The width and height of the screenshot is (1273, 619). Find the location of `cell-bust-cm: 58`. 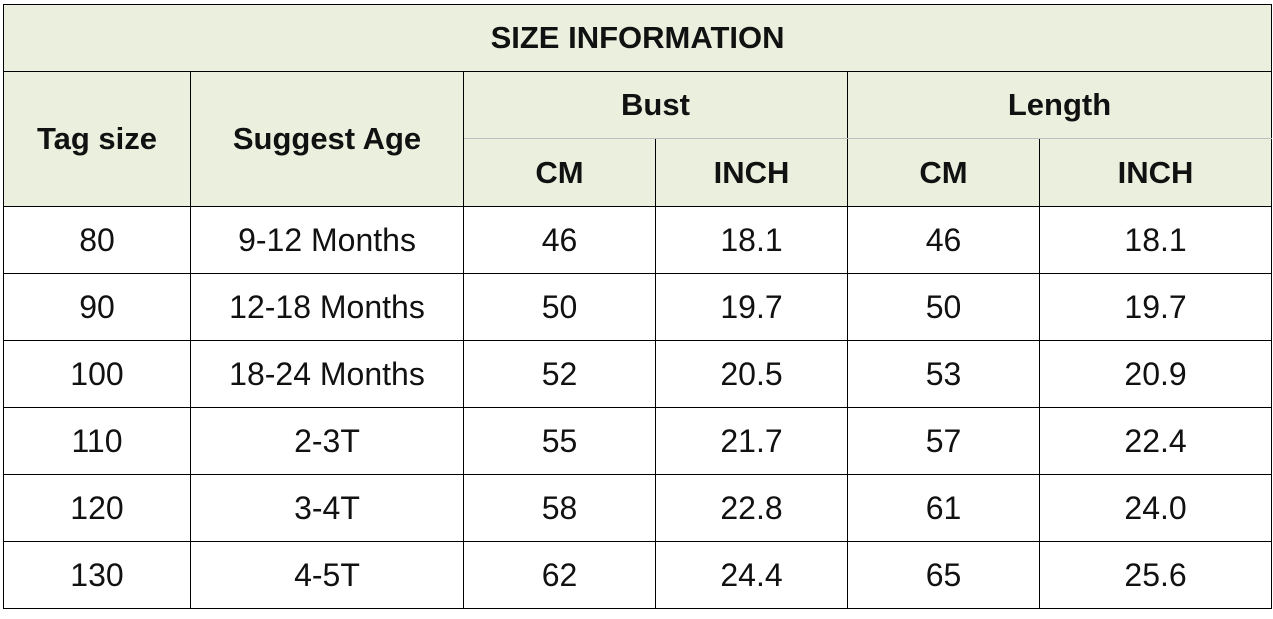

cell-bust-cm: 58 is located at coordinates (559, 508).